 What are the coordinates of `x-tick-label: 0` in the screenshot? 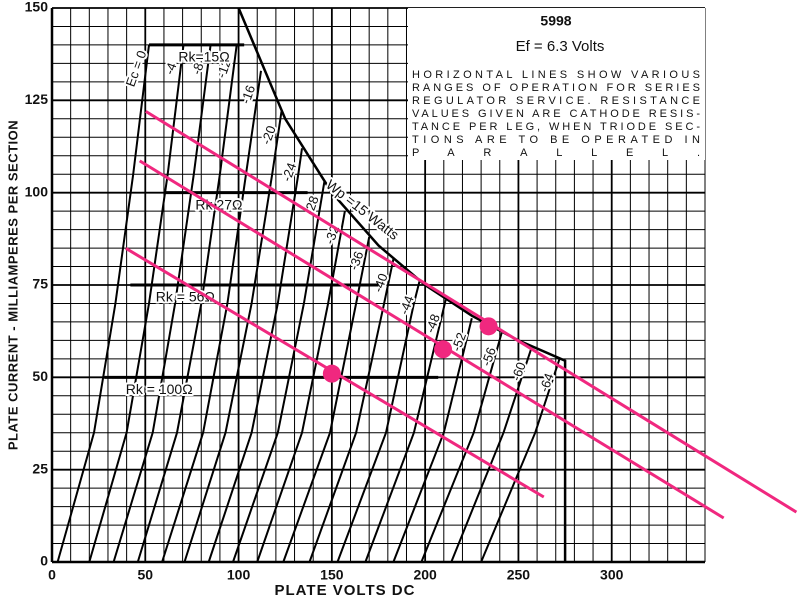 It's located at (52, 575).